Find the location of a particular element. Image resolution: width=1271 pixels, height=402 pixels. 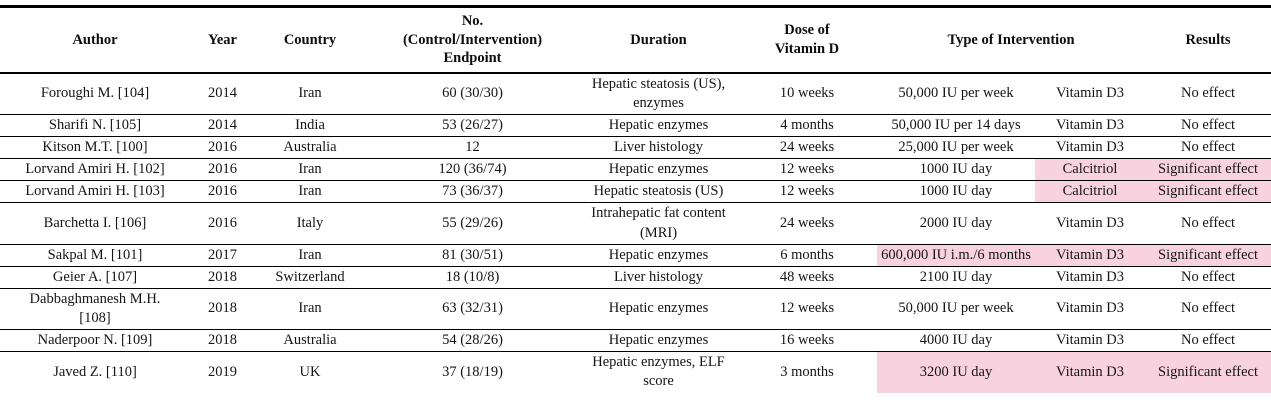

cell-year: 2017 is located at coordinates (222, 255).